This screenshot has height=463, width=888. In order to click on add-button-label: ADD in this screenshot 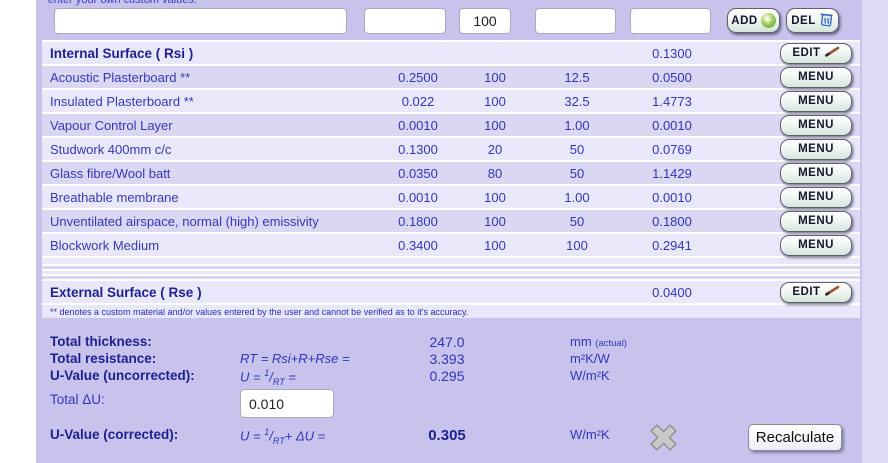, I will do `click(744, 20)`.